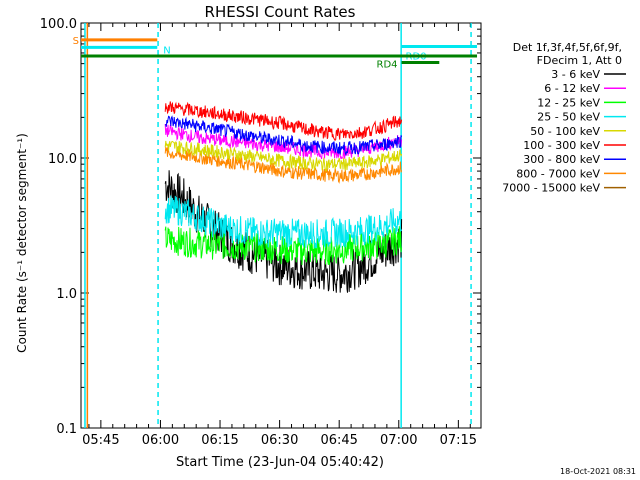 The width and height of the screenshot is (640, 480). Describe the element at coordinates (58, 24) in the screenshot. I see `y-tick-label: 100.0` at that location.